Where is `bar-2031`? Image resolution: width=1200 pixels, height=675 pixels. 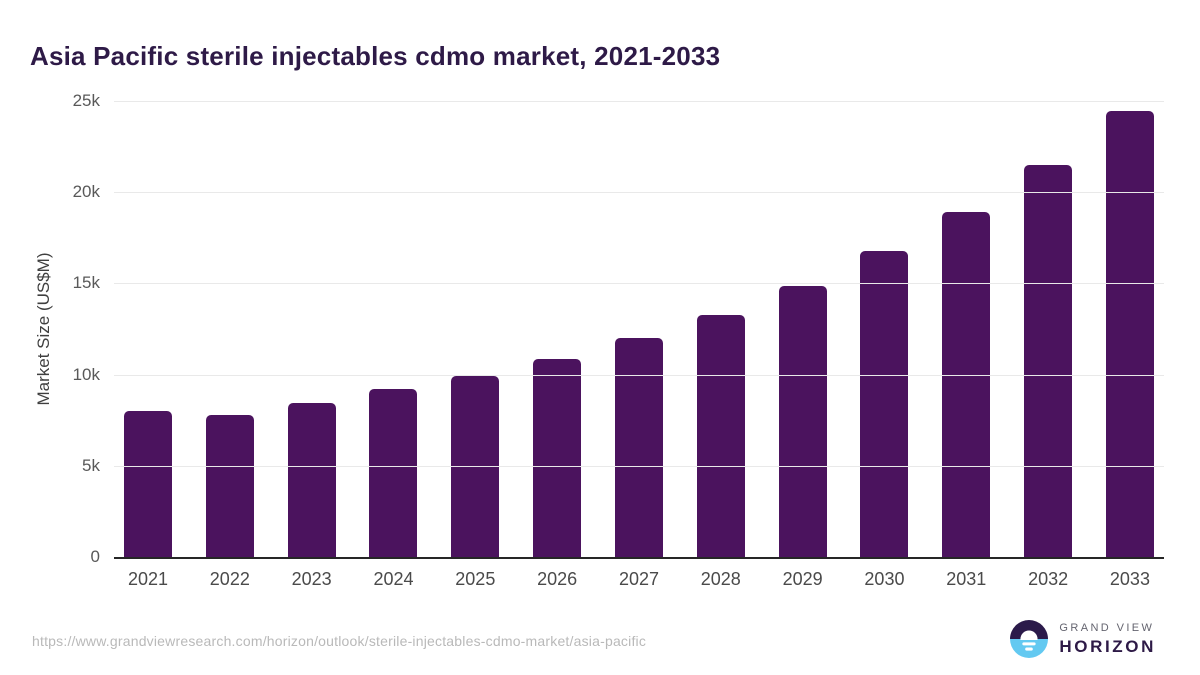 bar-2031 is located at coordinates (966, 384).